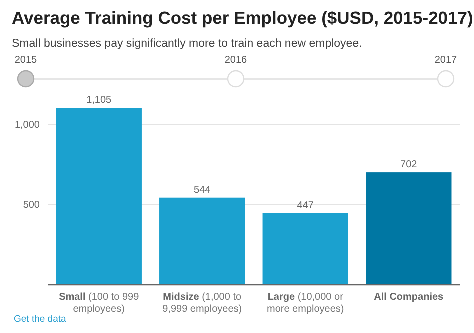 The image size is (474, 333). What do you see at coordinates (187, 44) in the screenshot?
I see `chart-subtitle: Small businesses pay significantly more to train each new employee.` at bounding box center [187, 44].